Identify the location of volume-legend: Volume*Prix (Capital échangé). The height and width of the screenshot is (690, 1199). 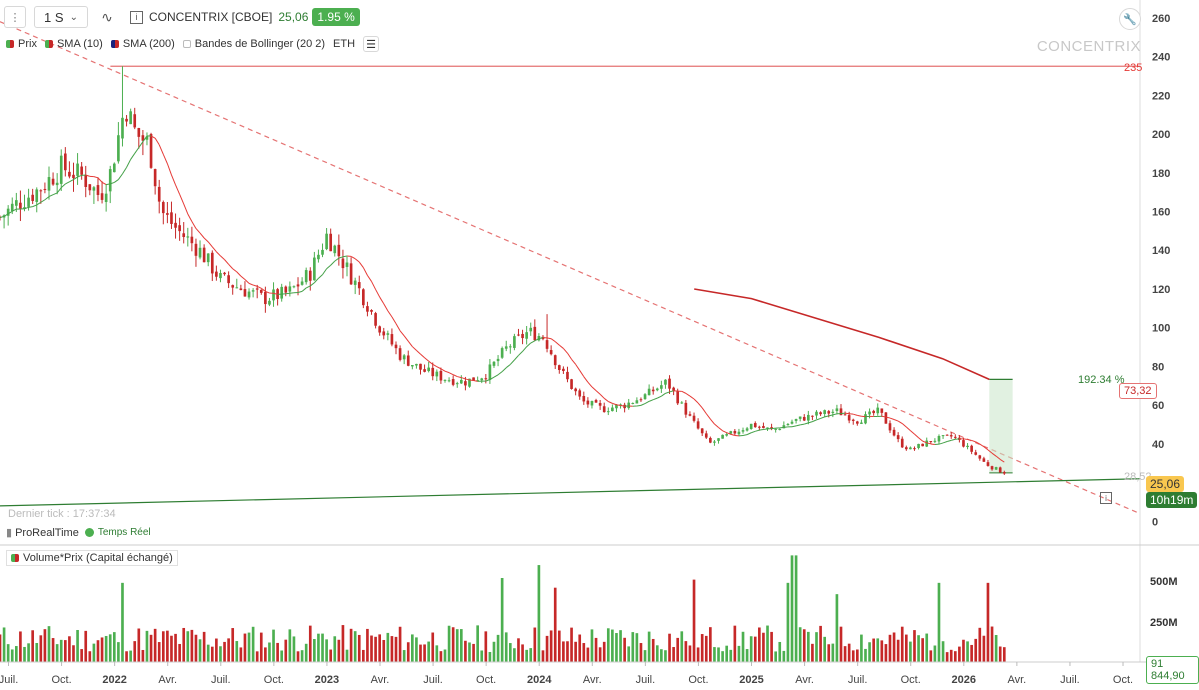
(92, 558).